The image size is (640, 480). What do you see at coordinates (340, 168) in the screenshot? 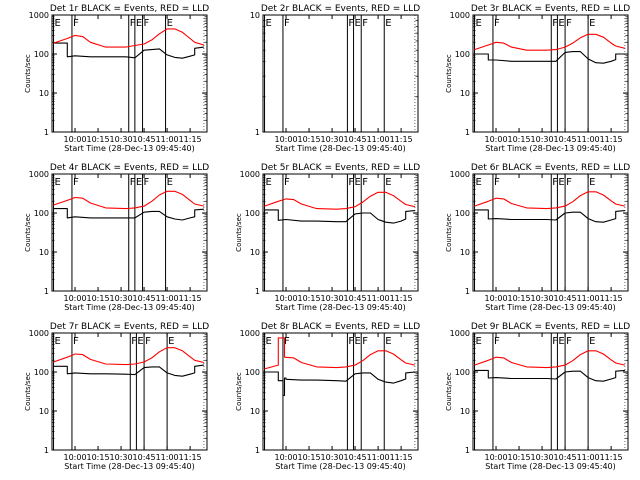
I see `panel-title: Det 5r BLACK = Events, RED = LLD` at bounding box center [340, 168].